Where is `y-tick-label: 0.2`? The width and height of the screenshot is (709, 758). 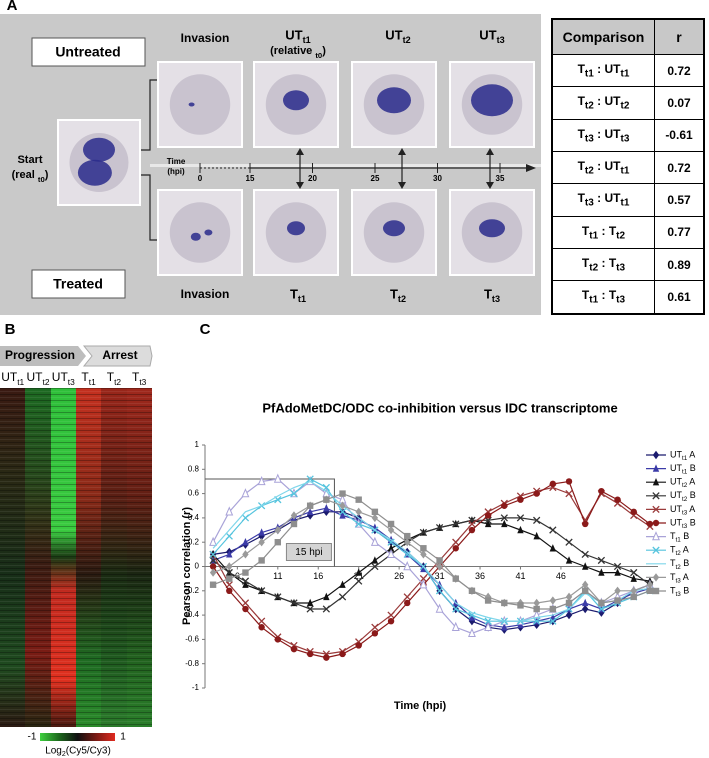 y-tick-label: 0.2 is located at coordinates (194, 541).